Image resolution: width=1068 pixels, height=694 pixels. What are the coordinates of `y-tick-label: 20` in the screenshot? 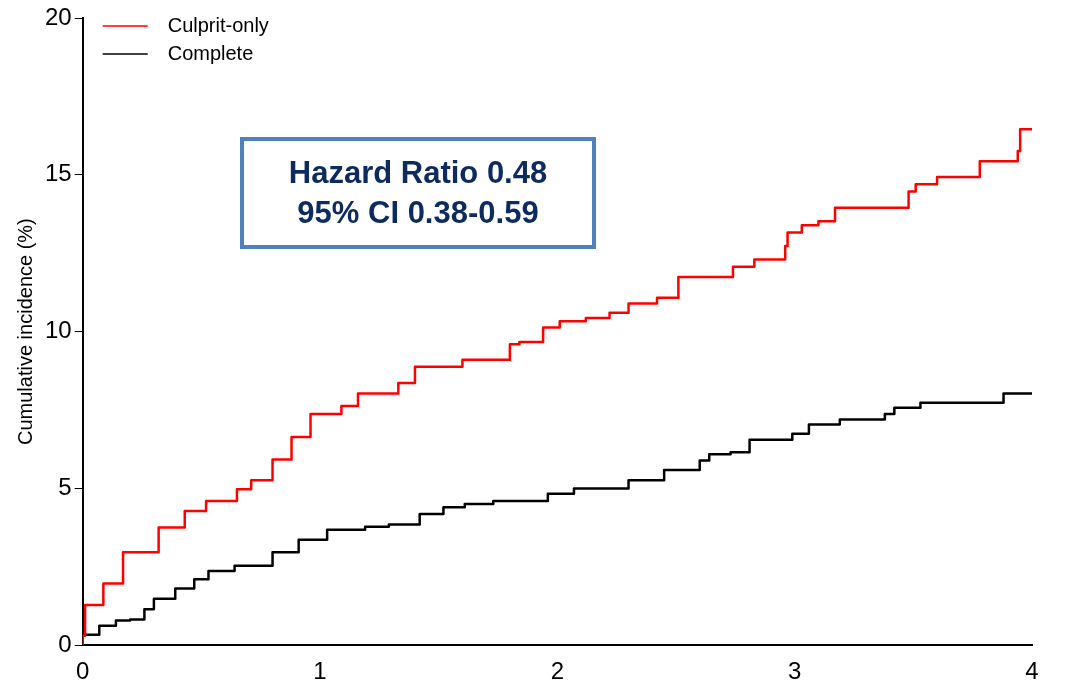 It's located at (58, 16).